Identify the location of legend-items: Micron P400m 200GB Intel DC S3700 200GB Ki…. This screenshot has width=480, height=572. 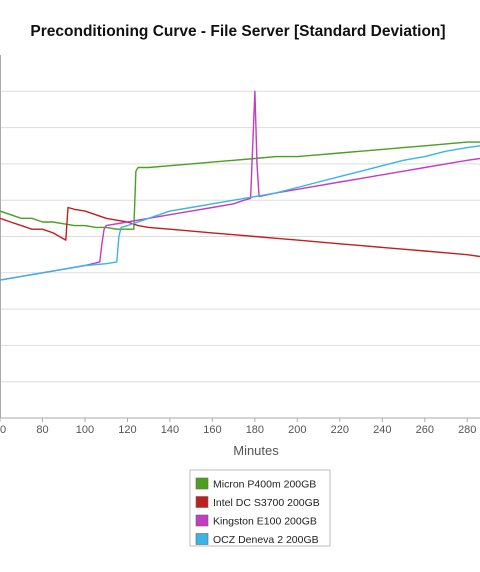
(257, 511).